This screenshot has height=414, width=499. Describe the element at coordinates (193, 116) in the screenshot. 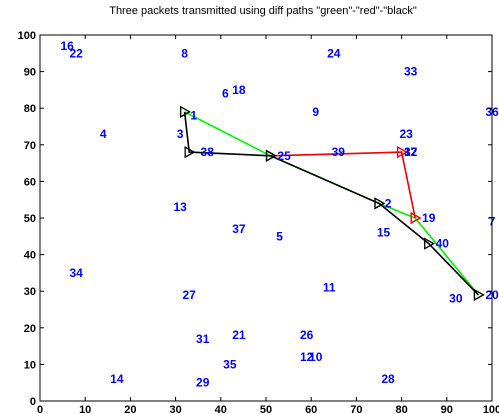

I see `node-label-1: 1` at that location.